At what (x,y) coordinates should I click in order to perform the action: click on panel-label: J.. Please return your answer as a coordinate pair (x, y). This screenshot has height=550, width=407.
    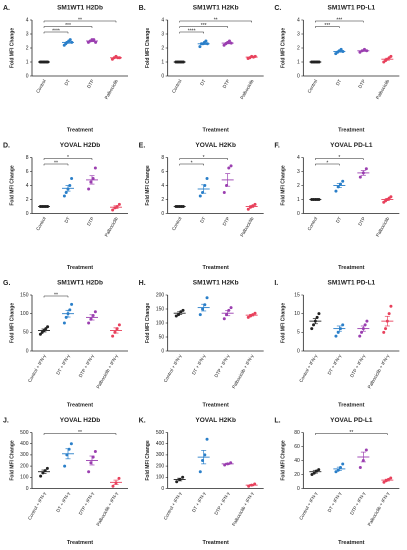
    Looking at the image, I should click on (6, 420).